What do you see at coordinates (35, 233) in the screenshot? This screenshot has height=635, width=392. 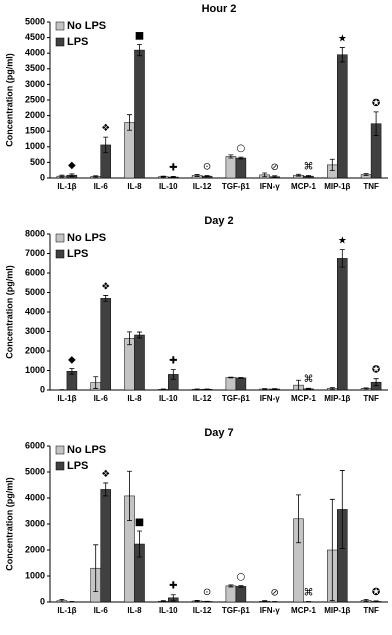 I see `y-tick-label: 8000` at bounding box center [35, 233].